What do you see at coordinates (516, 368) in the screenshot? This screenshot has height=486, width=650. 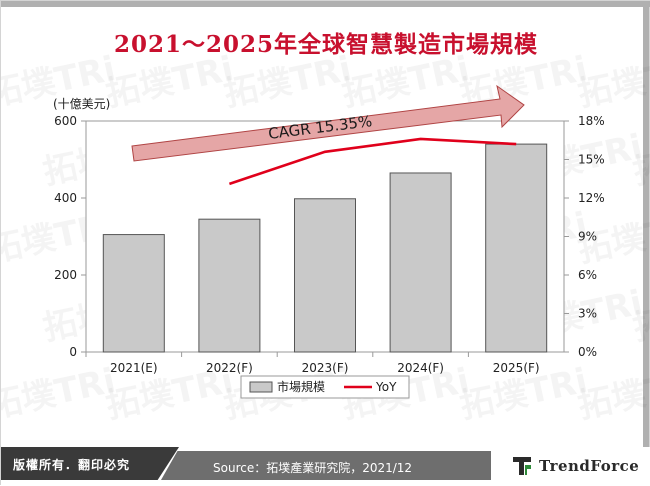 I see `x-tick-label: 2025(F)` at bounding box center [516, 368].